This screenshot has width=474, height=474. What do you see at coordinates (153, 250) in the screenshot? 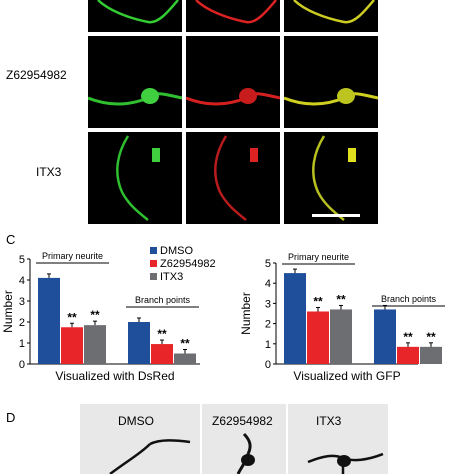
I see `legend-swatch-dmso` at bounding box center [153, 250].